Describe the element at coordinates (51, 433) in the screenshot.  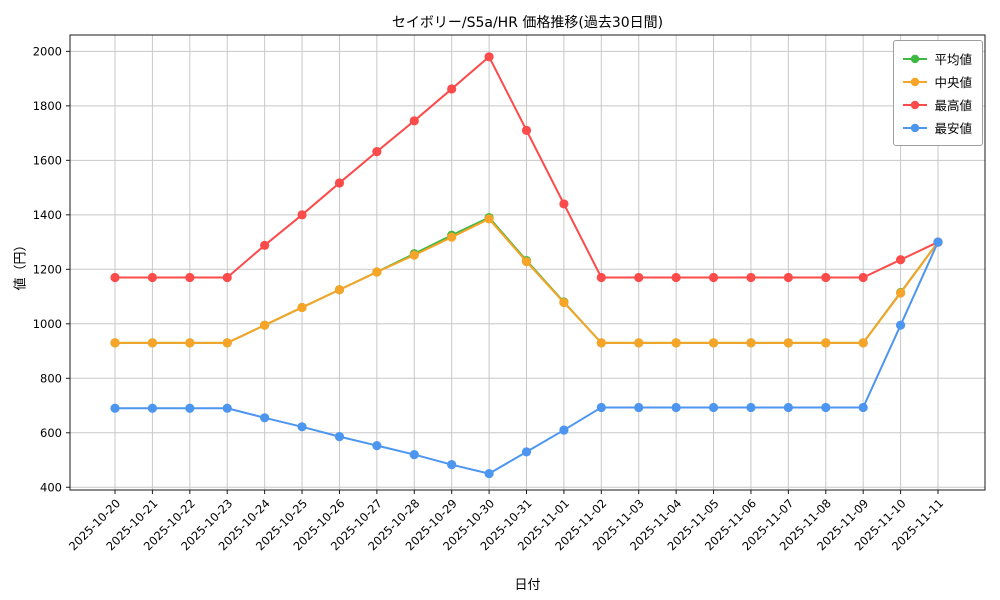
I see `y-tick-label: 600` at that location.